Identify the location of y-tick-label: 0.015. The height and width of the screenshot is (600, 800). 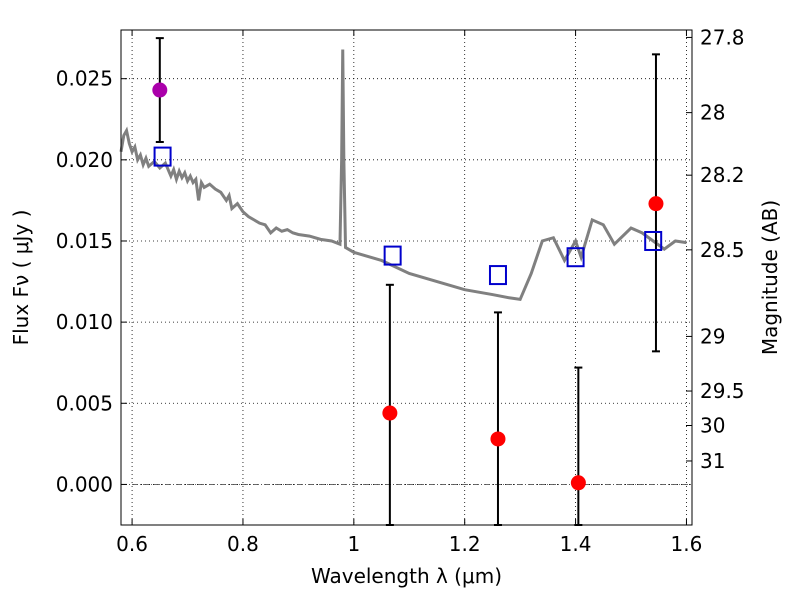
(84, 241).